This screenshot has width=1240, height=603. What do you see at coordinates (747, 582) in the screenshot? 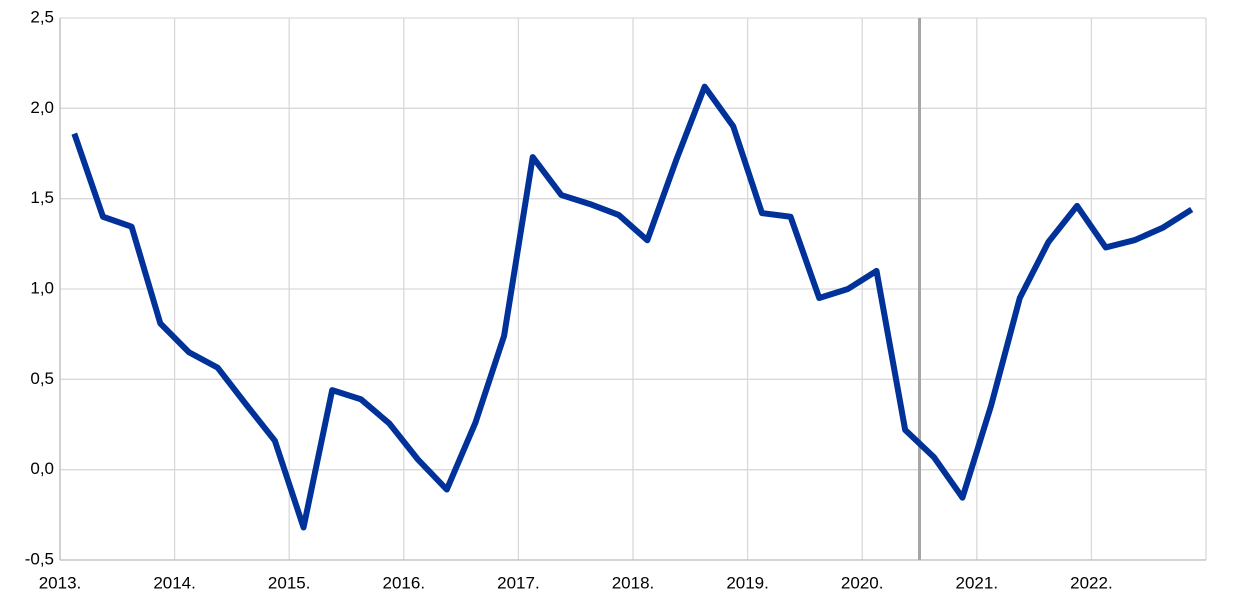
I see `x-tick-label: 2019.` at bounding box center [747, 582].